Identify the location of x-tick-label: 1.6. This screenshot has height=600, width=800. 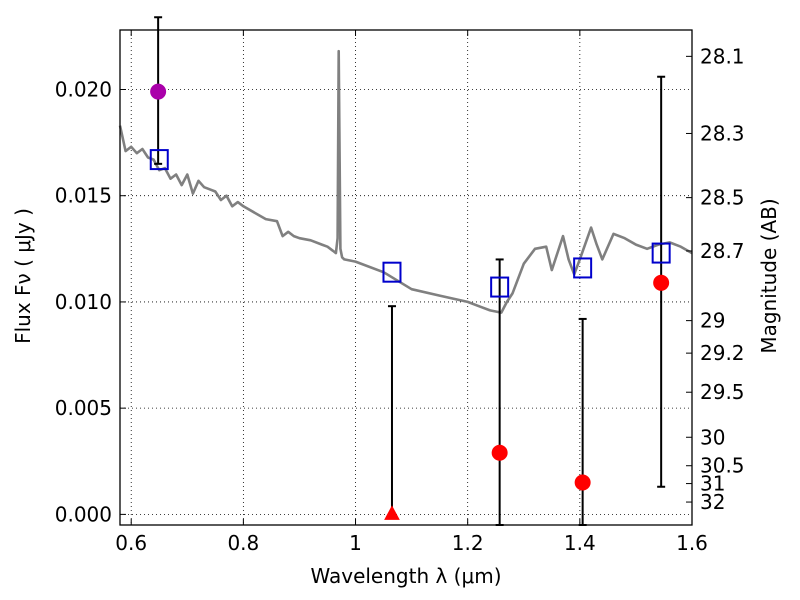
(692, 543).